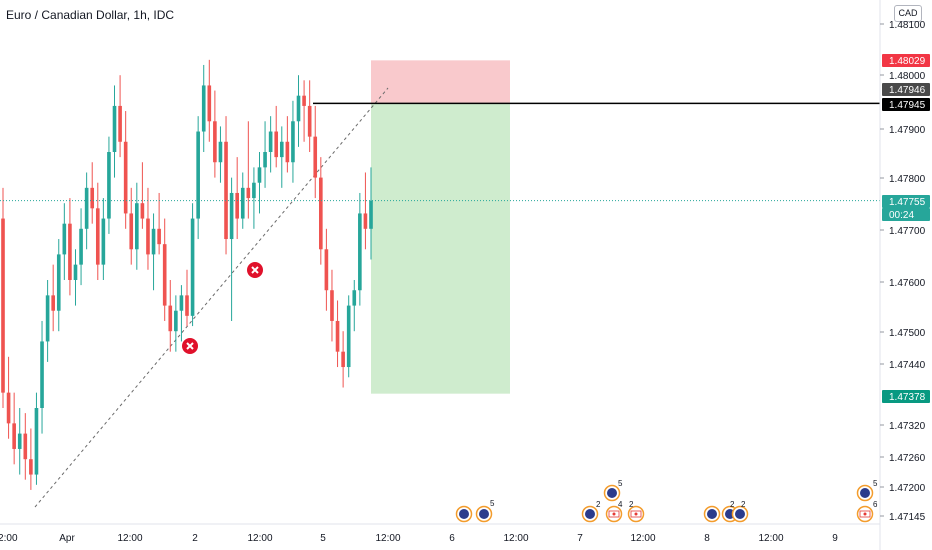  What do you see at coordinates (907, 231) in the screenshot?
I see `price-tick-label: 1.47700` at bounding box center [907, 231].